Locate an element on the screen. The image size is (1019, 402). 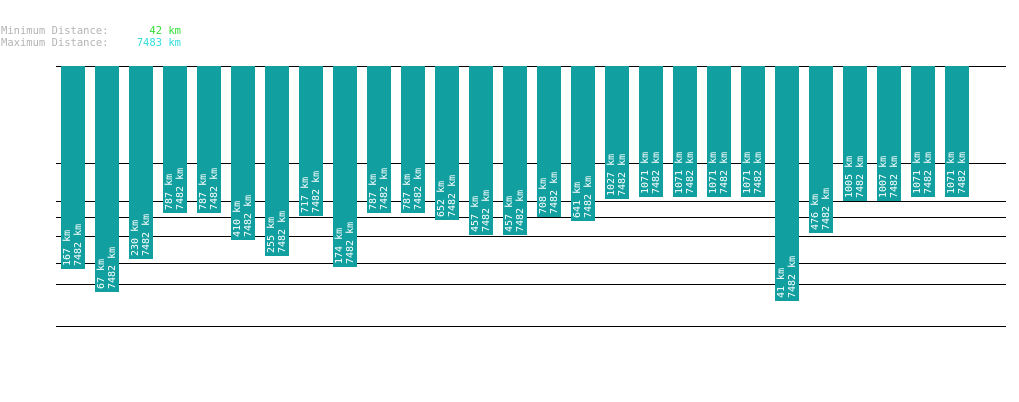
max-distance-value: 7483 km is located at coordinates (158, 43).